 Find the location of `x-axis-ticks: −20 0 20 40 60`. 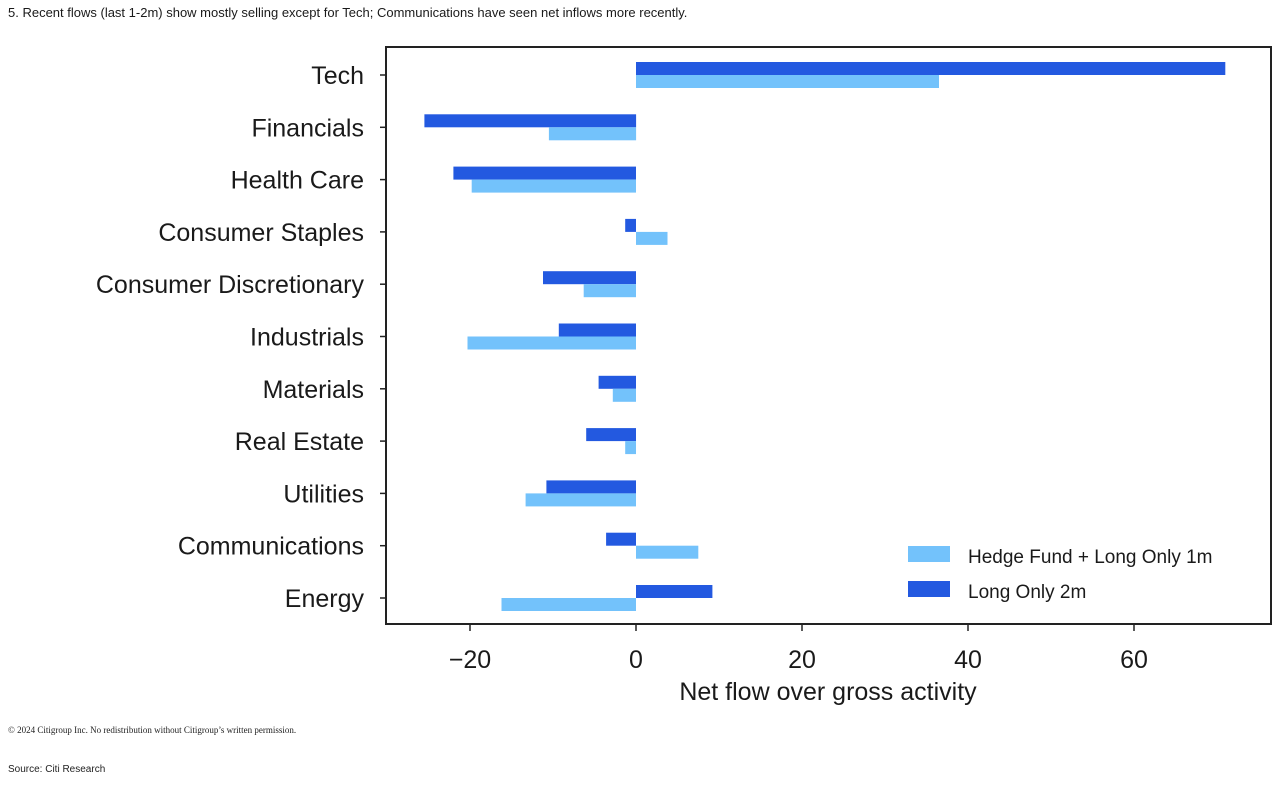

x-axis-ticks: −20 0 20 40 60 is located at coordinates (798, 649).